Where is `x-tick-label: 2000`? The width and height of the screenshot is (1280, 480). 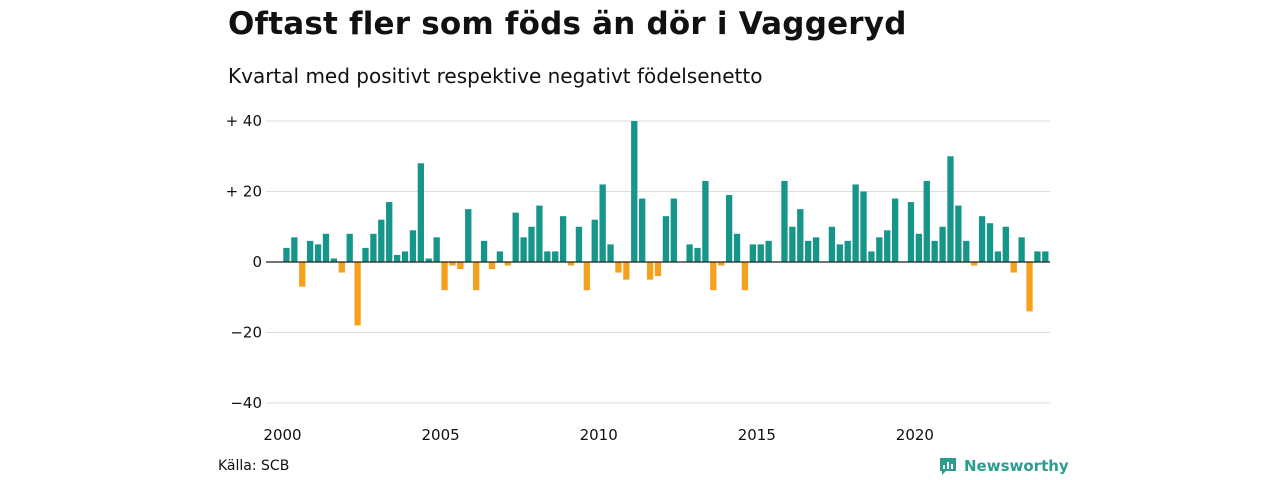
x-tick-label: 2000 is located at coordinates (282, 435).